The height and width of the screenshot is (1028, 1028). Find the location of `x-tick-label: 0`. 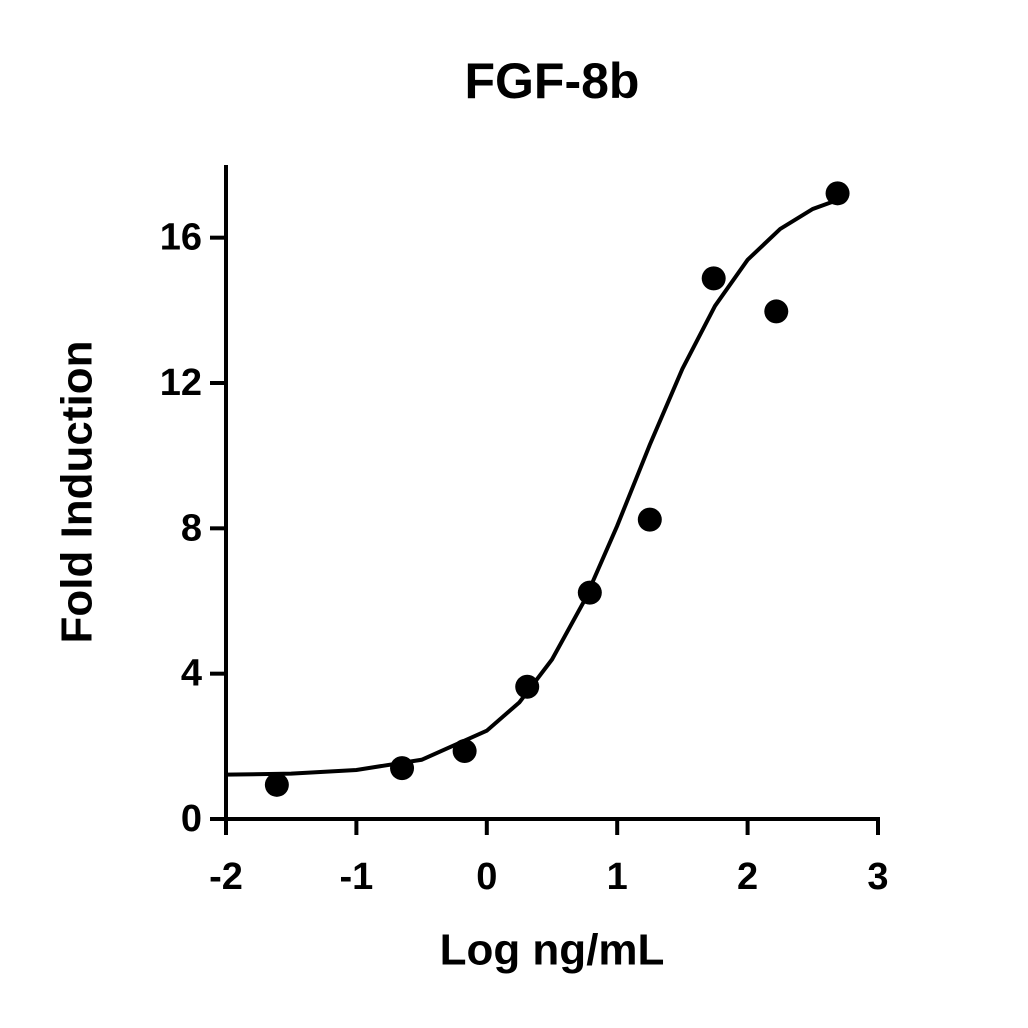

x-tick-label: 0 is located at coordinates (486, 877).